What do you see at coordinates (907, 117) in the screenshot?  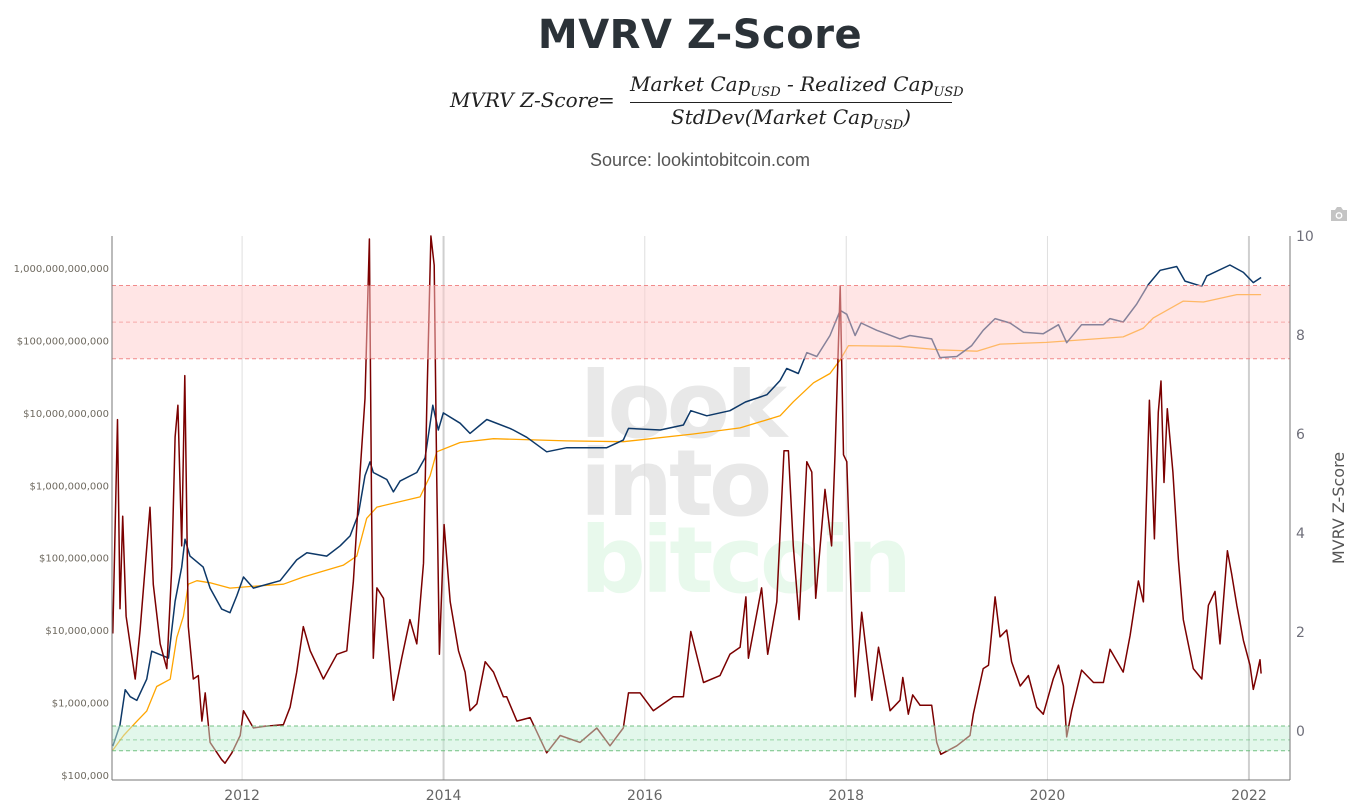 I see `denominator-close: )` at bounding box center [907, 117].